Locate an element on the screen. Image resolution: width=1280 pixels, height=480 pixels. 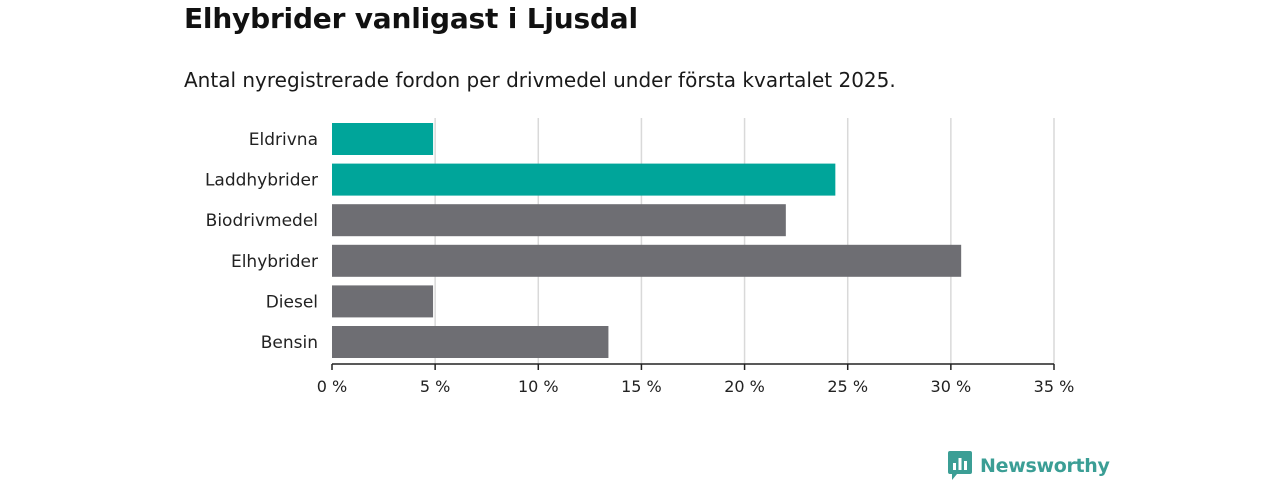
category-label: Elhybrider is located at coordinates (274, 262).